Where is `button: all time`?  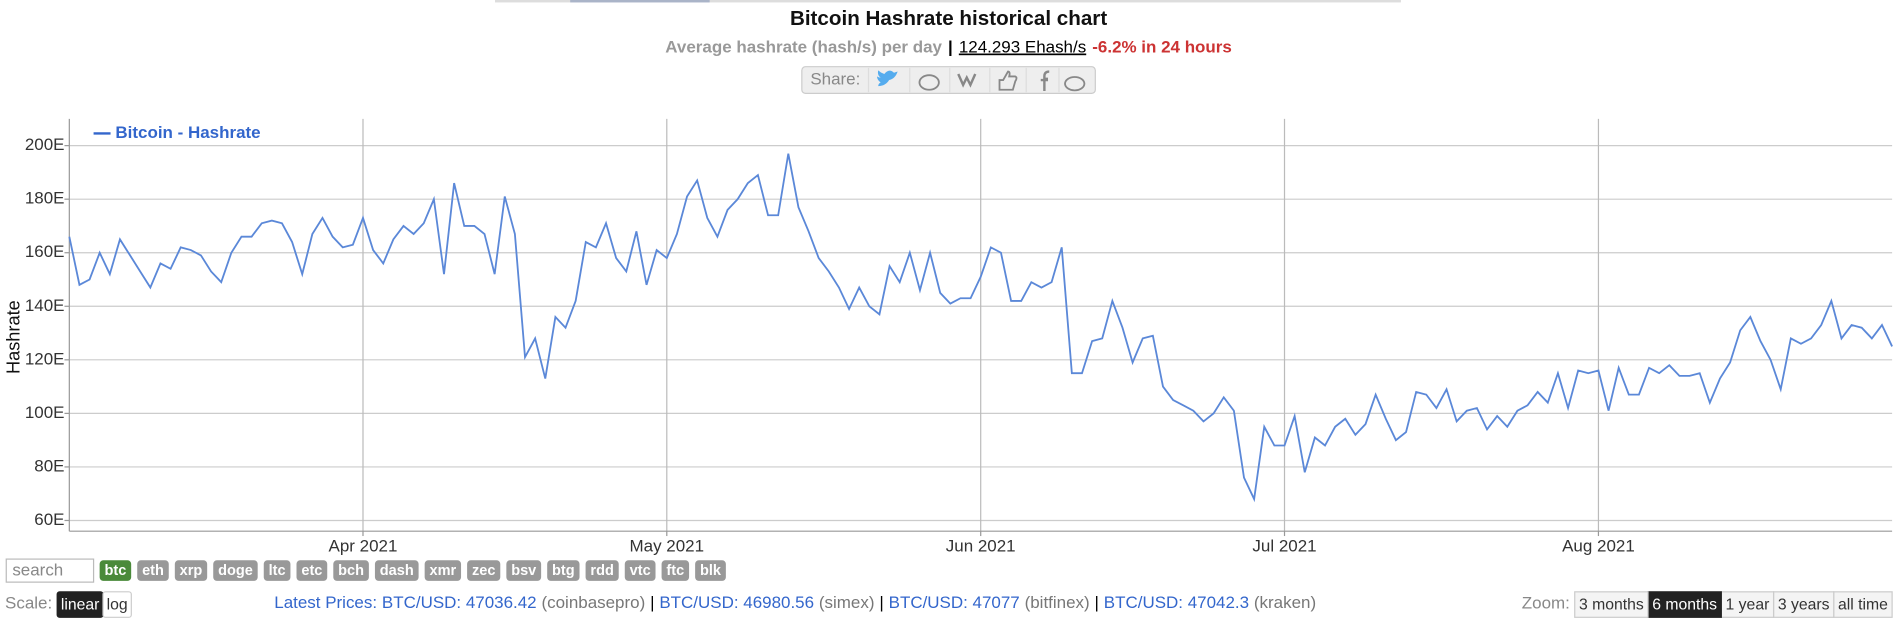 button: all time is located at coordinates (1863, 604).